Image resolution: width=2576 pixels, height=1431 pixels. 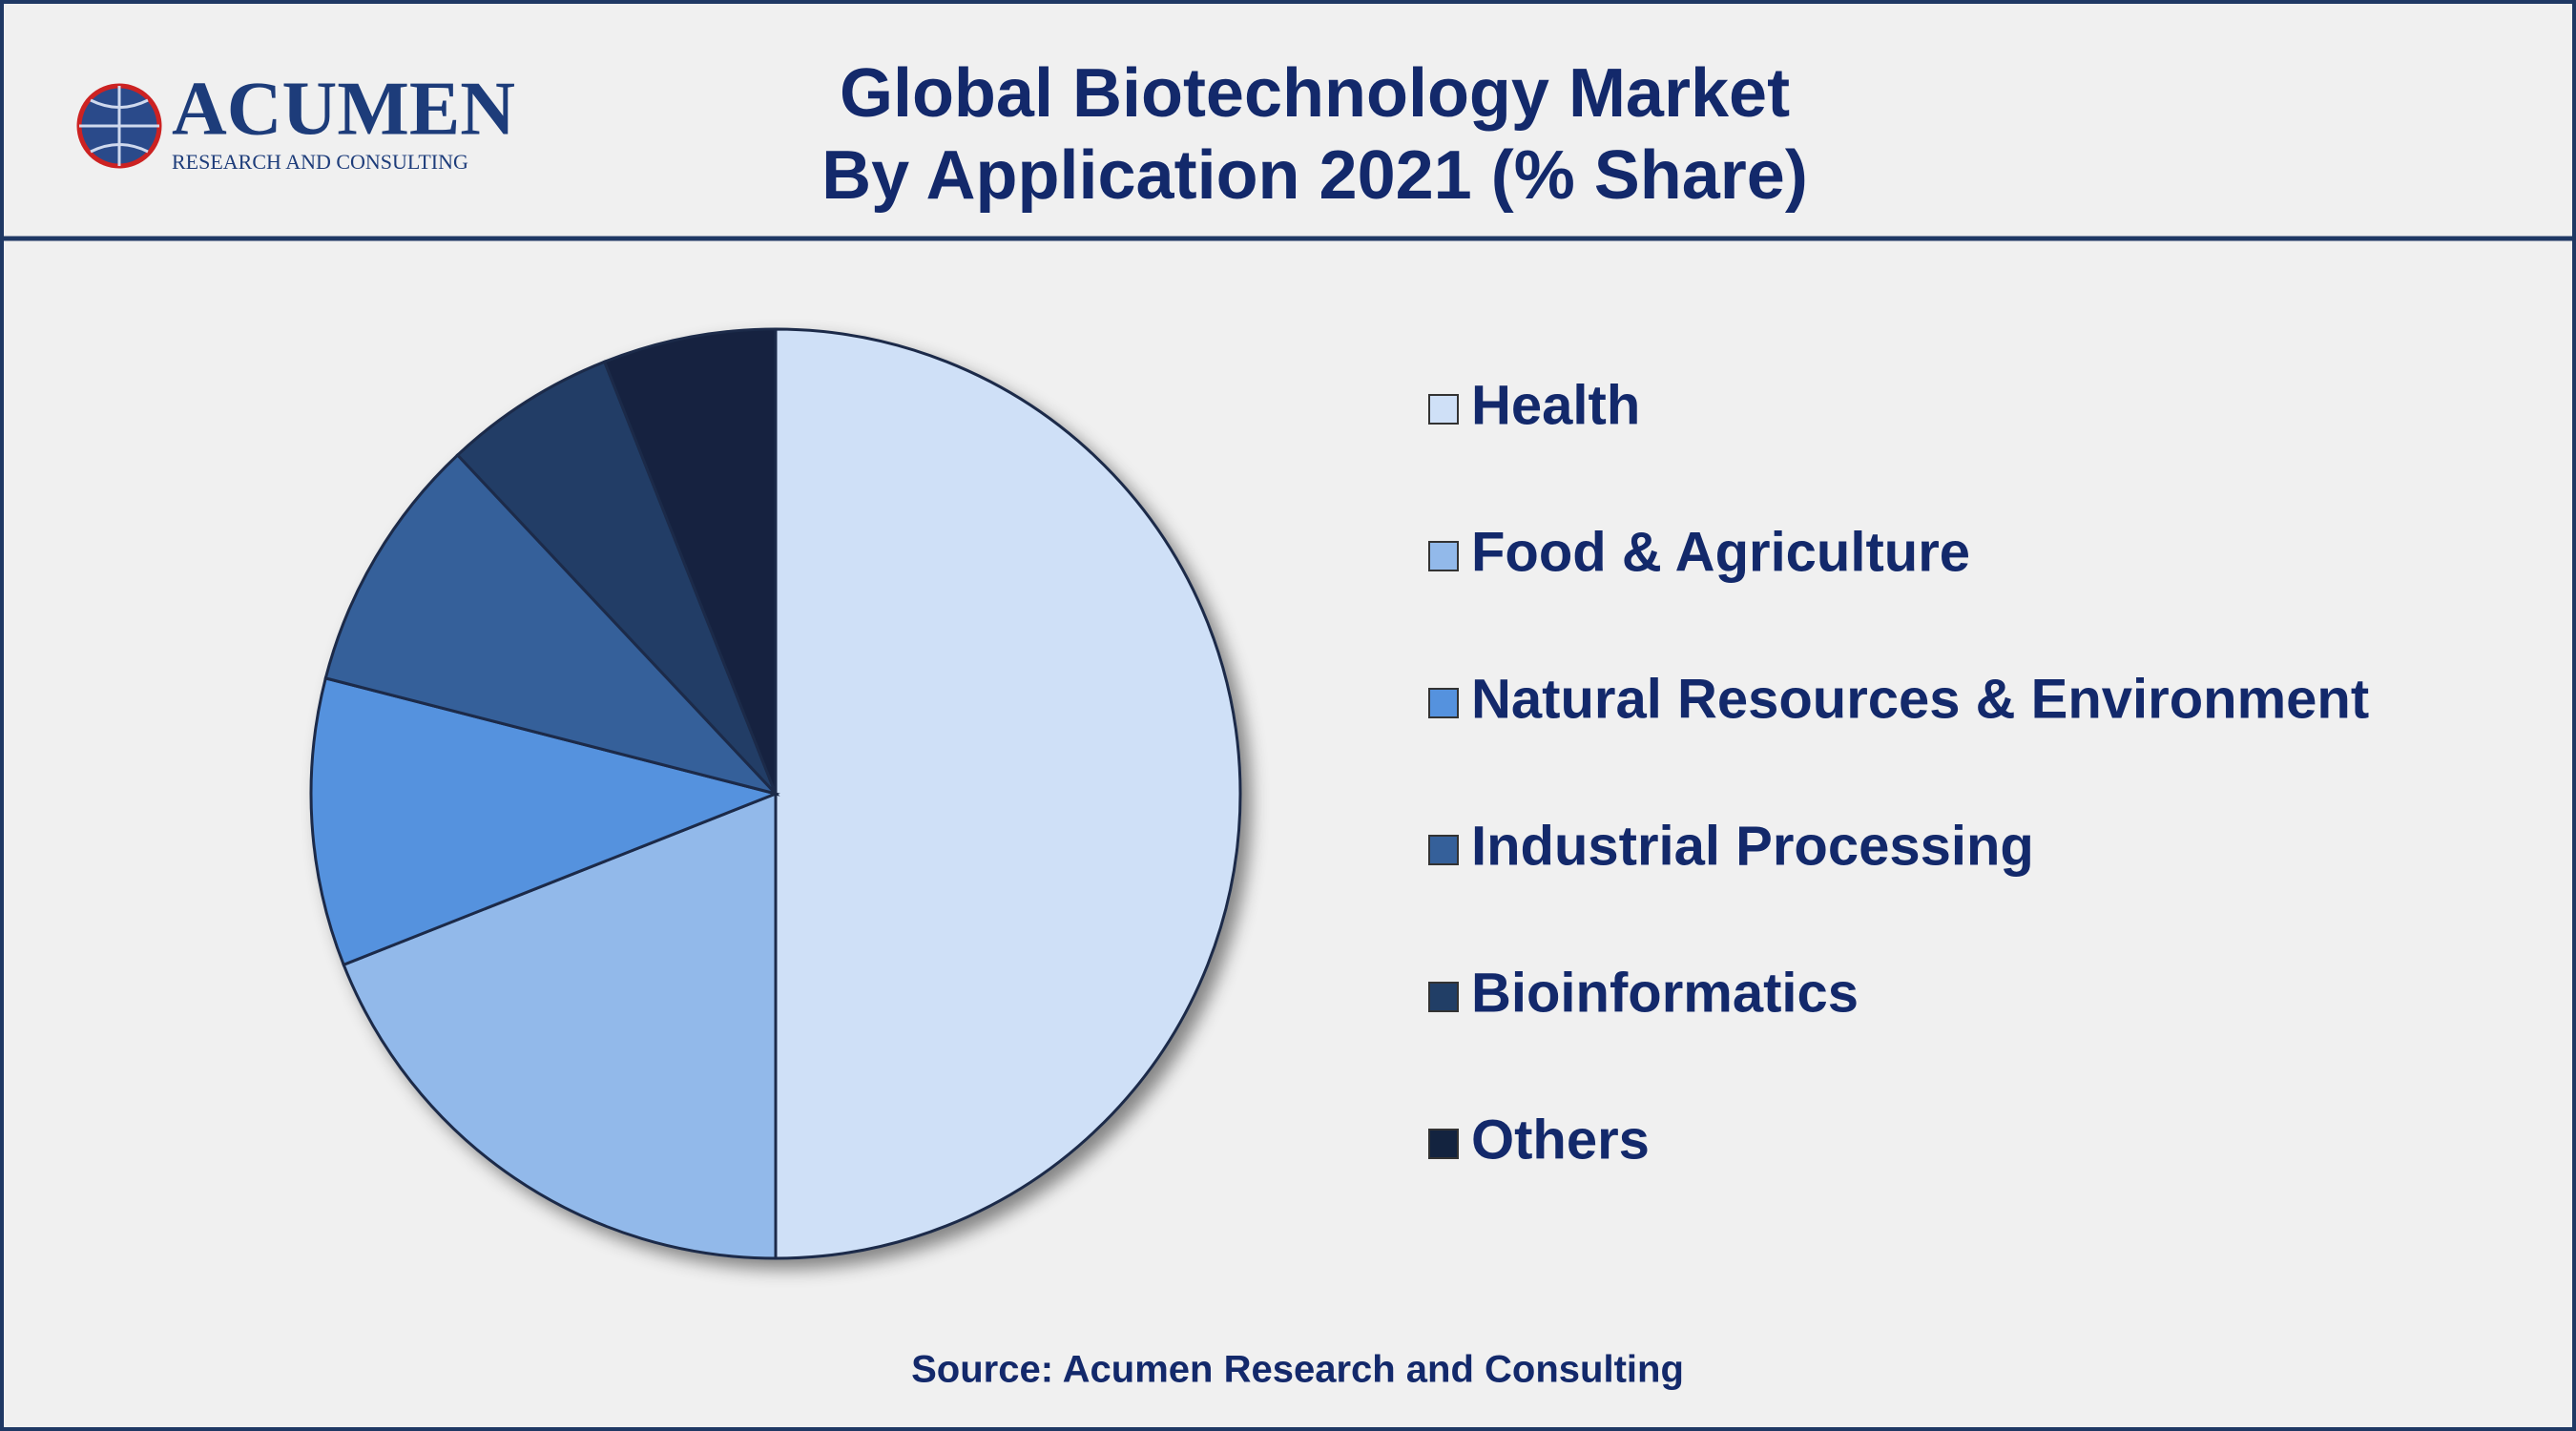 What do you see at coordinates (1720, 552) in the screenshot?
I see `legend-label: Food & Agriculture` at bounding box center [1720, 552].